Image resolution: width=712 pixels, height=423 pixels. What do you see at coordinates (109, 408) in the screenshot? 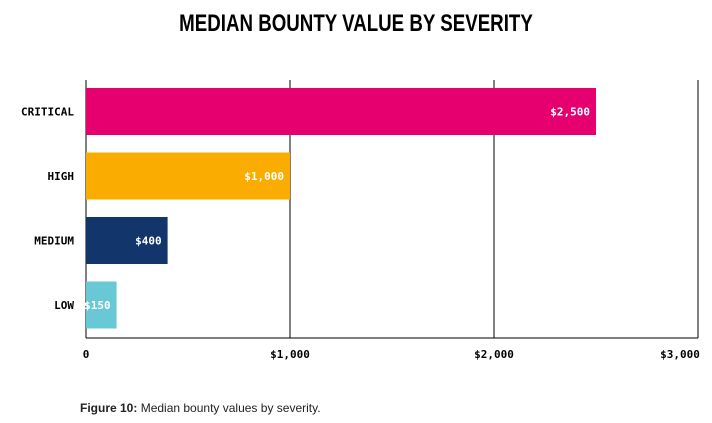
I see `caption-figure-number: Figure 10:` at bounding box center [109, 408].